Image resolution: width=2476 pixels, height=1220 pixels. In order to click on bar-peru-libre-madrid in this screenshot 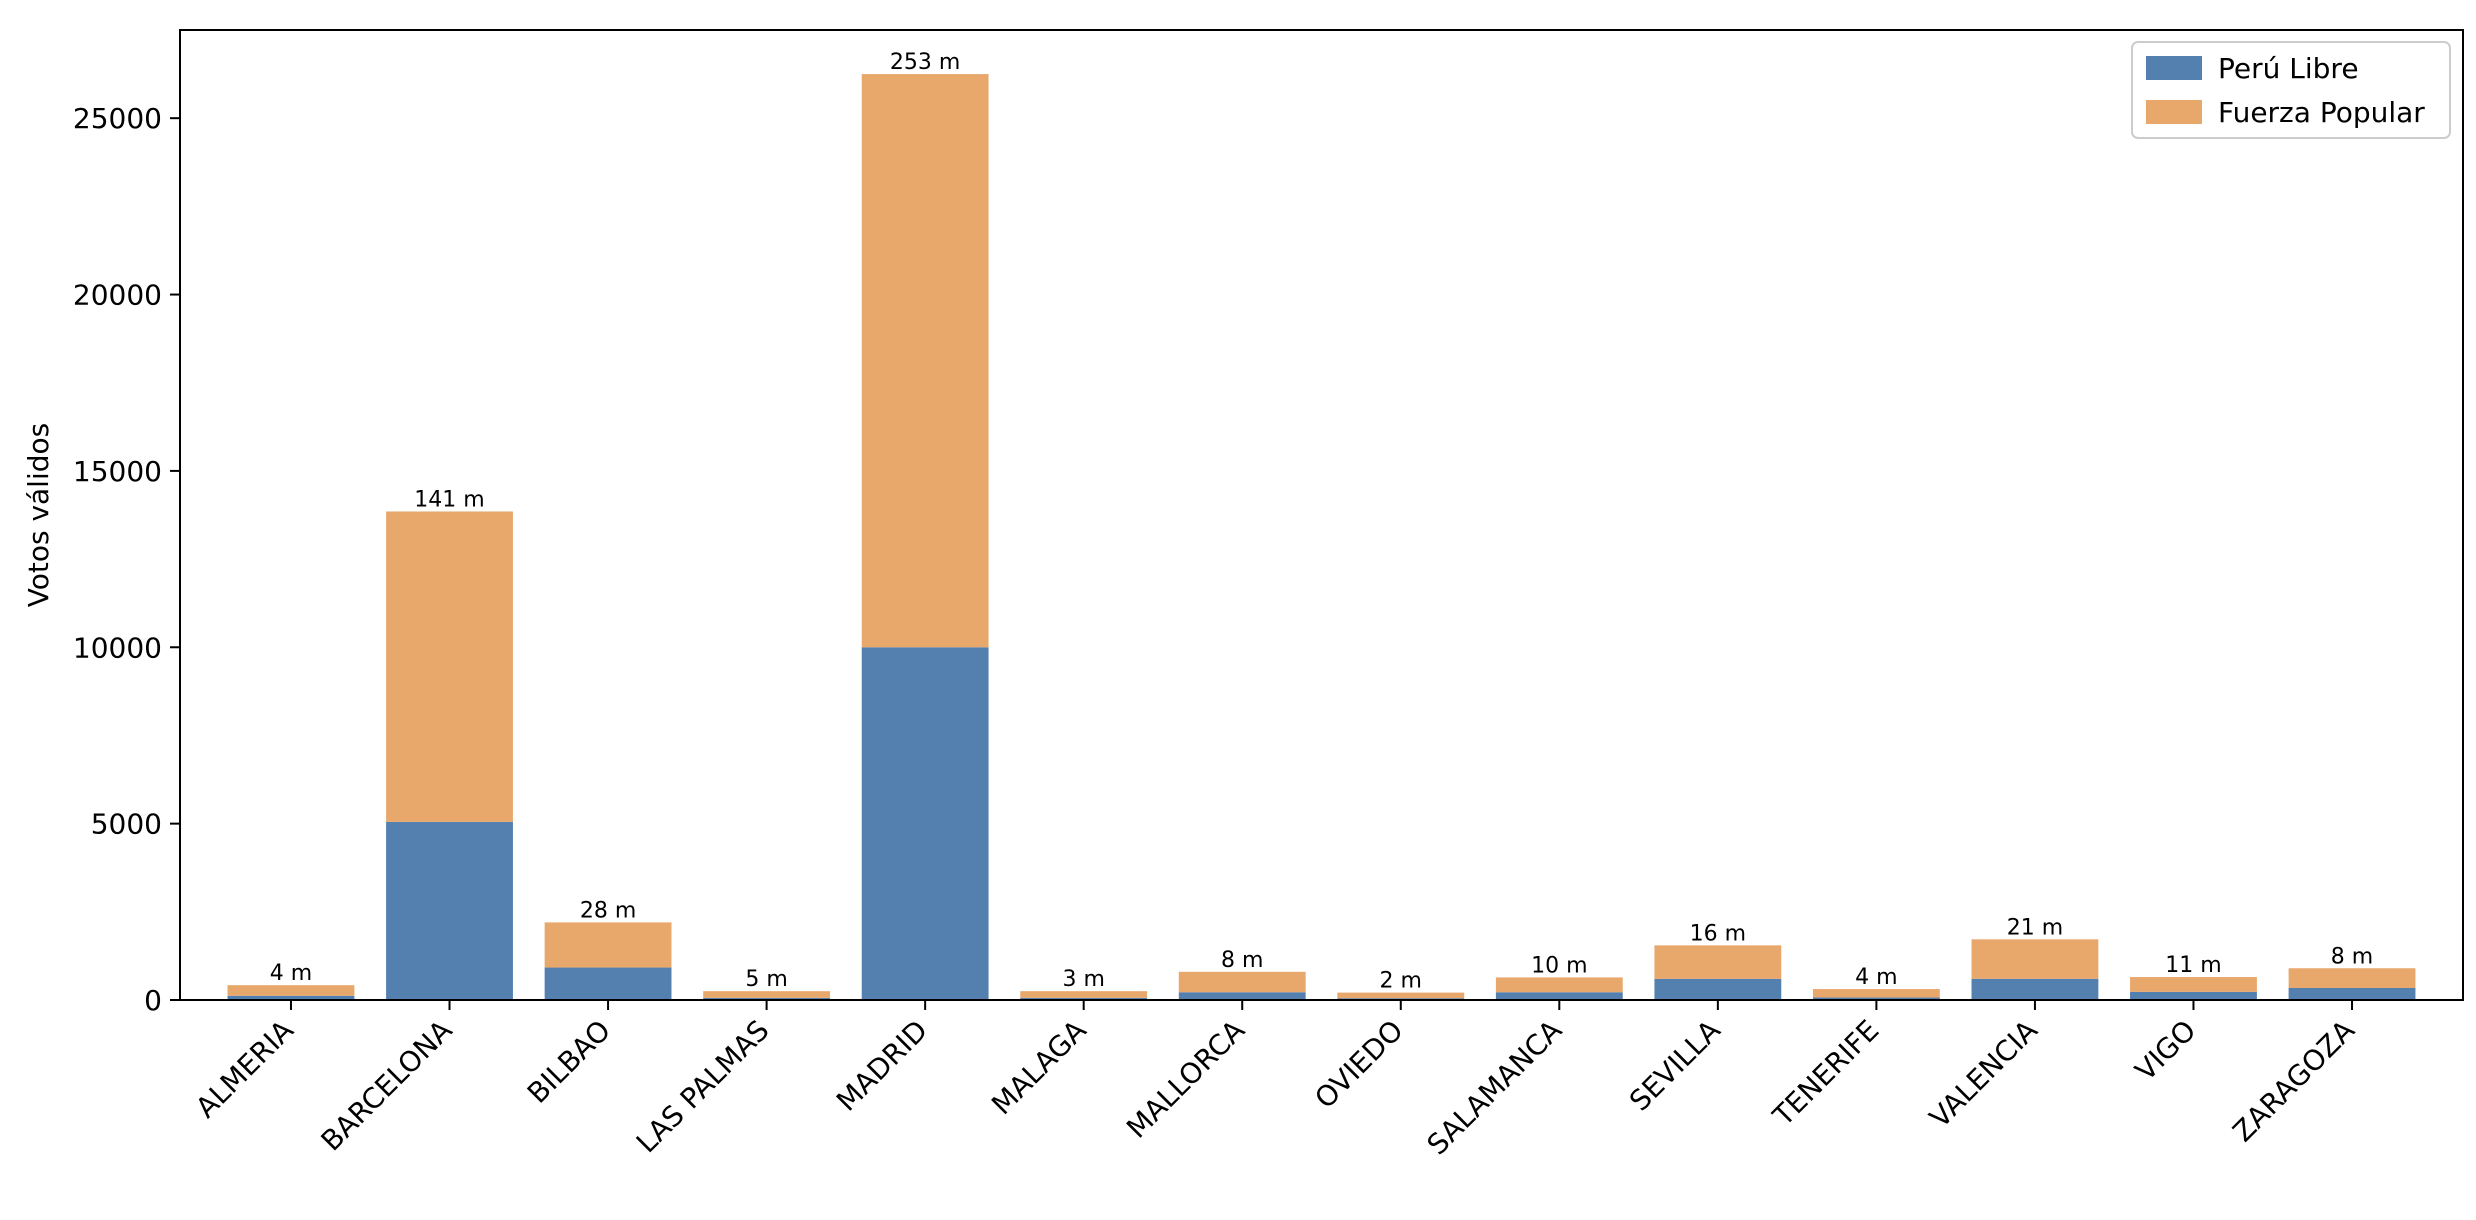, I will do `click(925, 823)`.